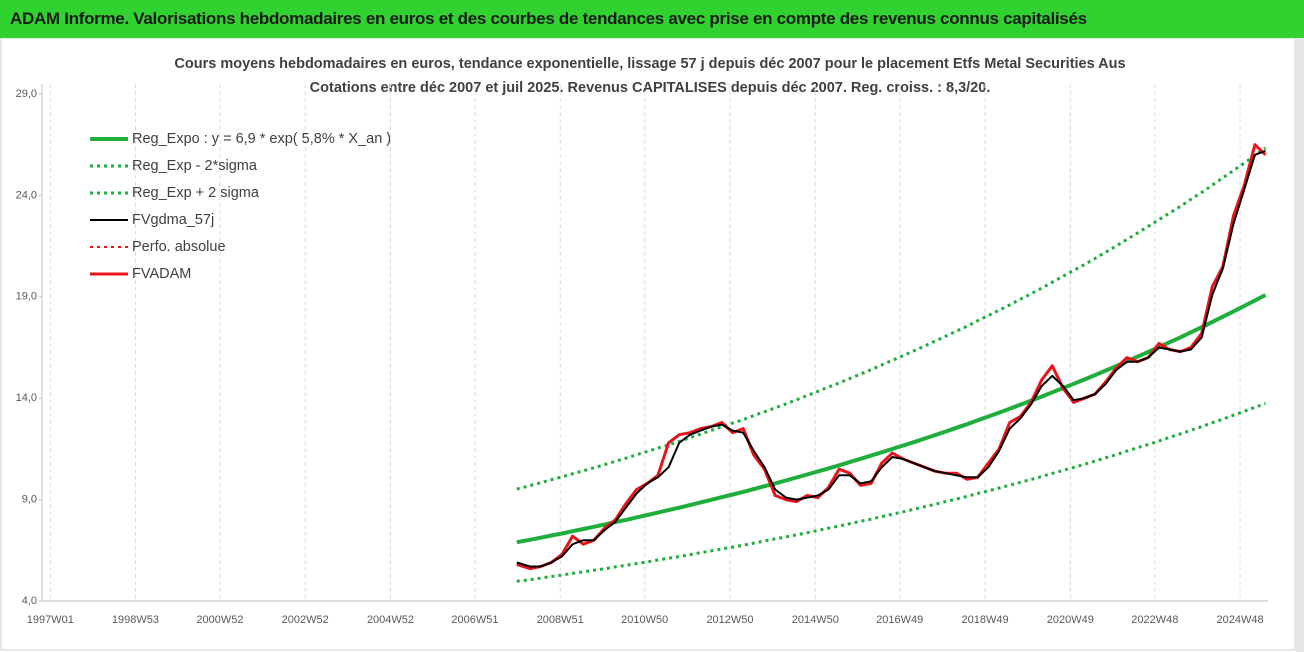 The width and height of the screenshot is (1304, 652). Describe the element at coordinates (474, 620) in the screenshot. I see `x-tick-label: 2006W51` at that location.